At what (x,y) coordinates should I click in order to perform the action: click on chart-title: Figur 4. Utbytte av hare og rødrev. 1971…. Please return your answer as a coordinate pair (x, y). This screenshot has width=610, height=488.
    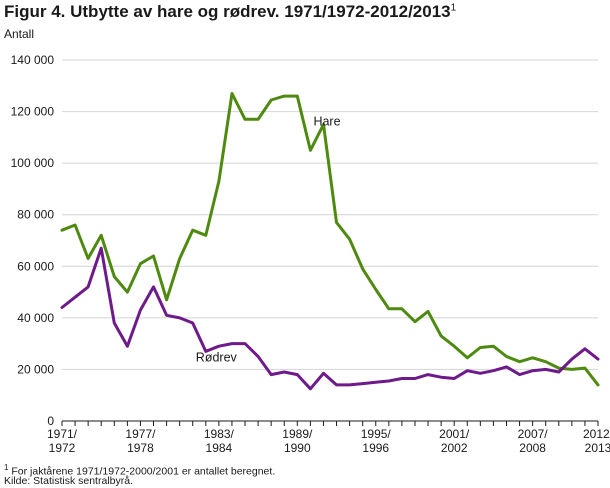
    Looking at the image, I should click on (230, 12).